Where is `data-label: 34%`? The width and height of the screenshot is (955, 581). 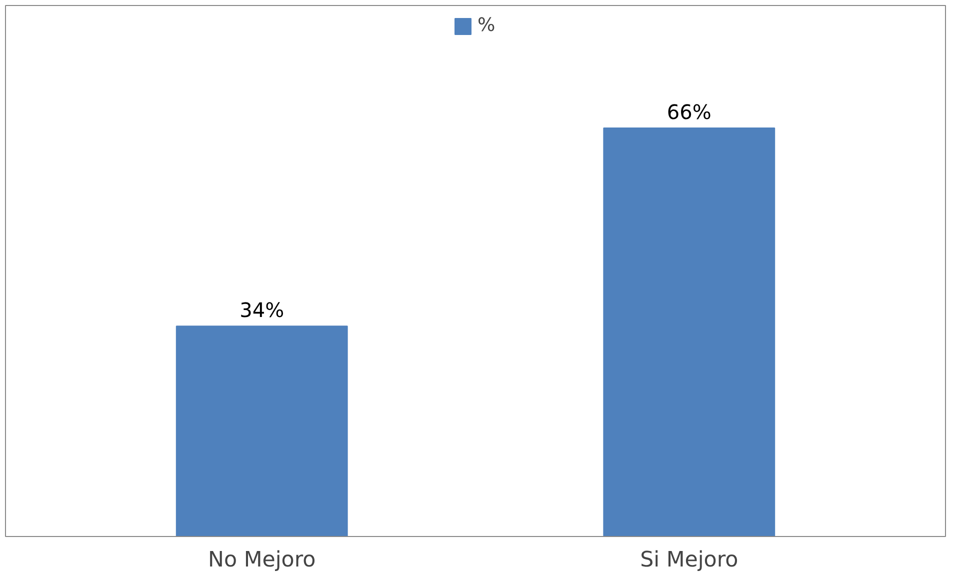 data-label: 34% is located at coordinates (262, 310).